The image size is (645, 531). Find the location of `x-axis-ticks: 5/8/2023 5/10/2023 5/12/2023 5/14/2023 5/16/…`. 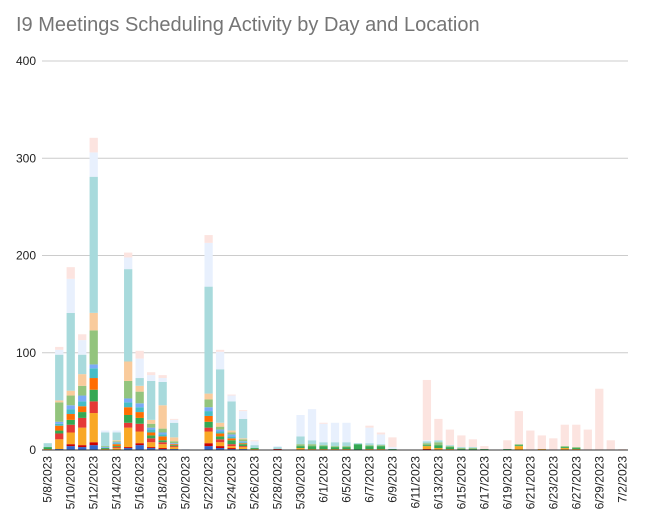

x-axis-ticks: 5/8/2023 5/10/2023 5/12/2023 5/14/2023 5/16/… is located at coordinates (335, 483).